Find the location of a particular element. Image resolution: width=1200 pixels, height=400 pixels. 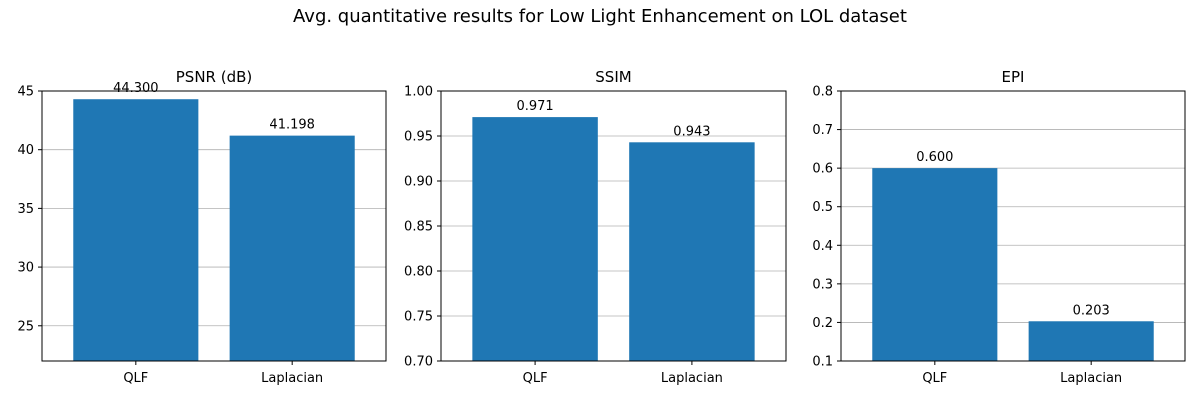

y-tick-label: 0.80 is located at coordinates (418, 272).